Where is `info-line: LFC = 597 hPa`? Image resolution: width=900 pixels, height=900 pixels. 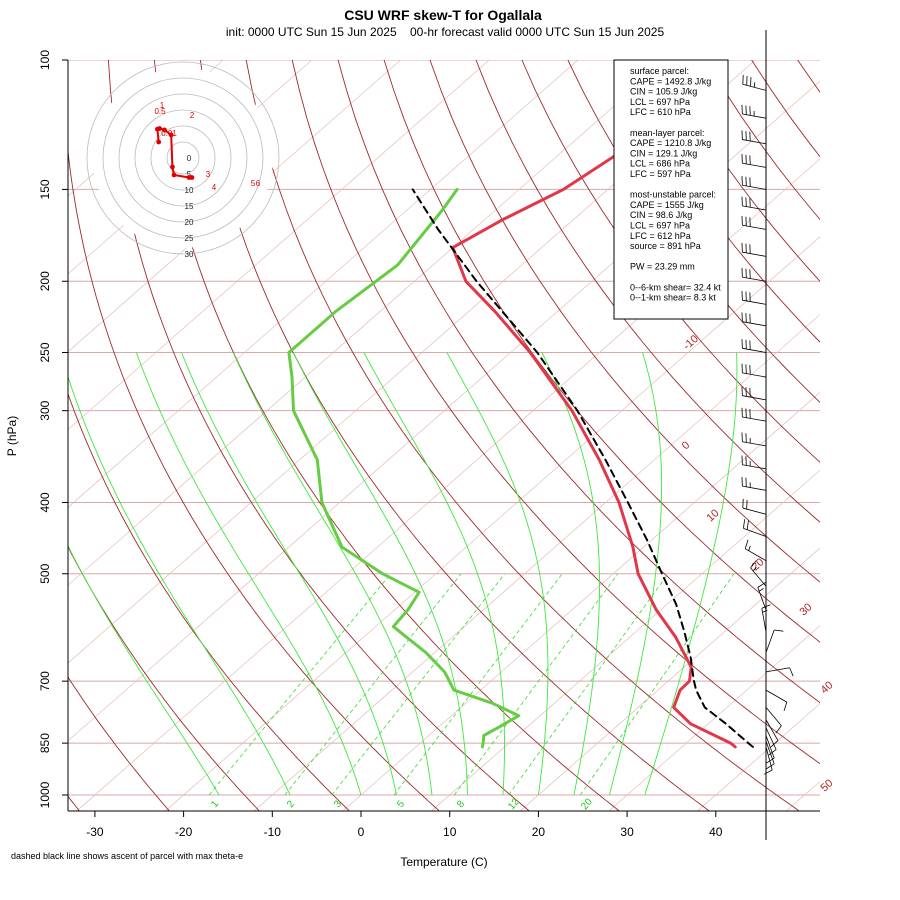 info-line: LFC = 597 hPa is located at coordinates (660, 174).